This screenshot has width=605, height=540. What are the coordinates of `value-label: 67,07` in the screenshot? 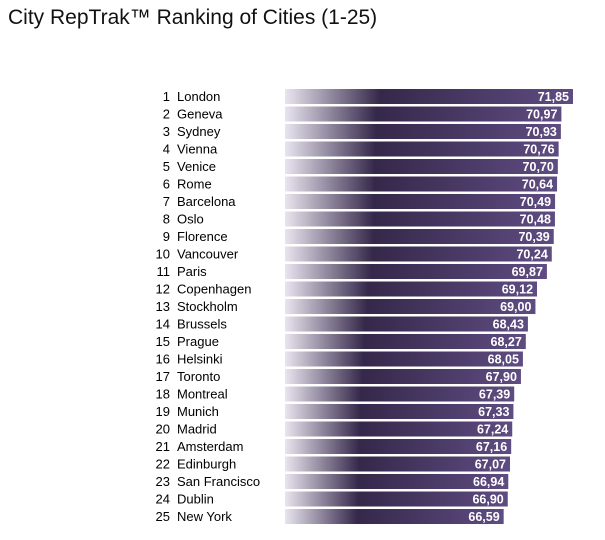 It's located at (490, 465).